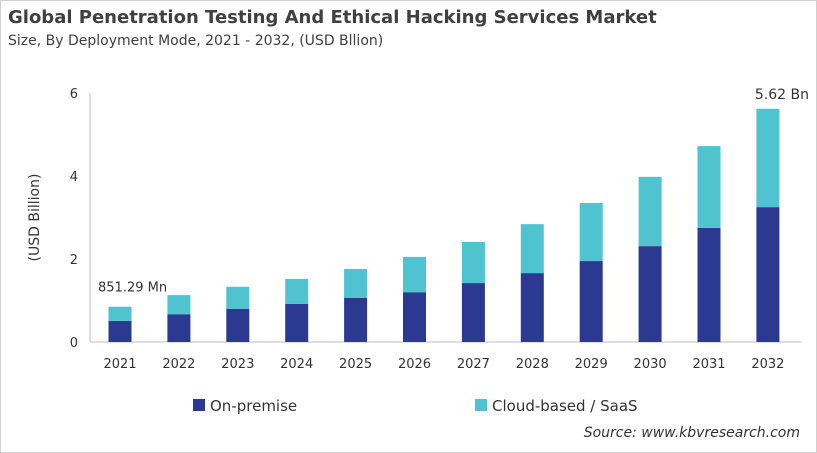  What do you see at coordinates (650, 294) in the screenshot?
I see `bar-on-premise-2030` at bounding box center [650, 294].